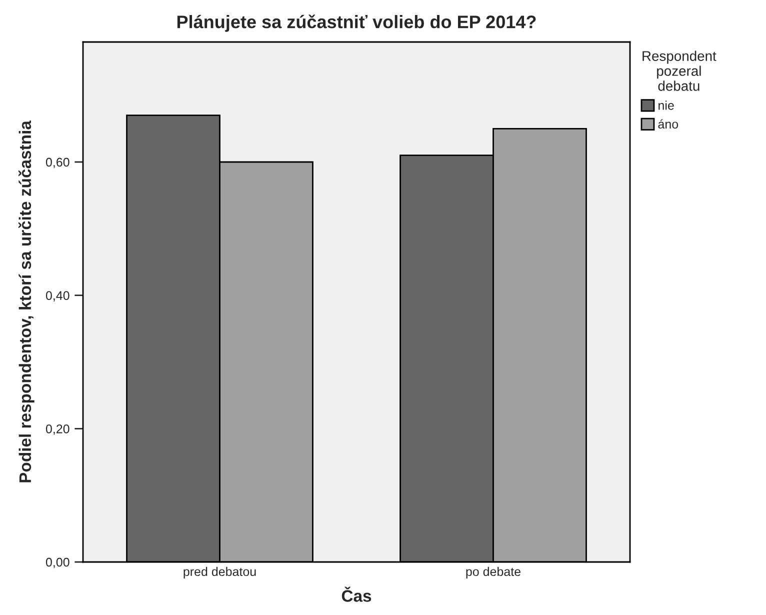 Image resolution: width=766 pixels, height=615 pixels. What do you see at coordinates (220, 572) in the screenshot?
I see `x-tick-label: pred debatou` at bounding box center [220, 572].